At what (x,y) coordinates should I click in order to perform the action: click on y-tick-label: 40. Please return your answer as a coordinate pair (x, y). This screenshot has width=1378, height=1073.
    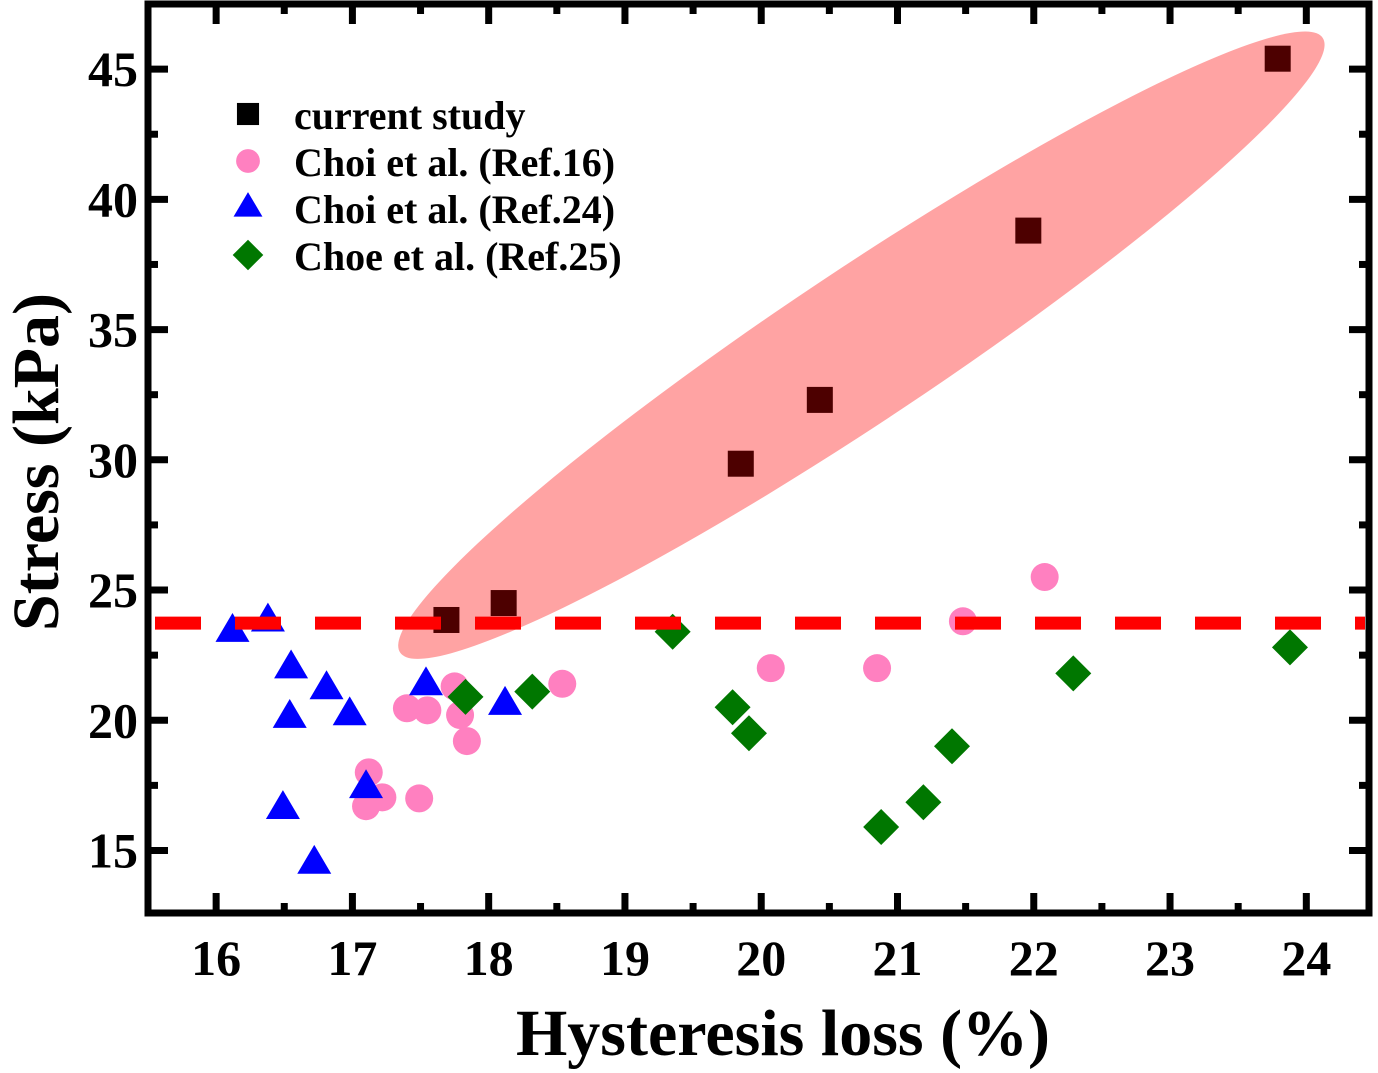
    Looking at the image, I should click on (113, 199).